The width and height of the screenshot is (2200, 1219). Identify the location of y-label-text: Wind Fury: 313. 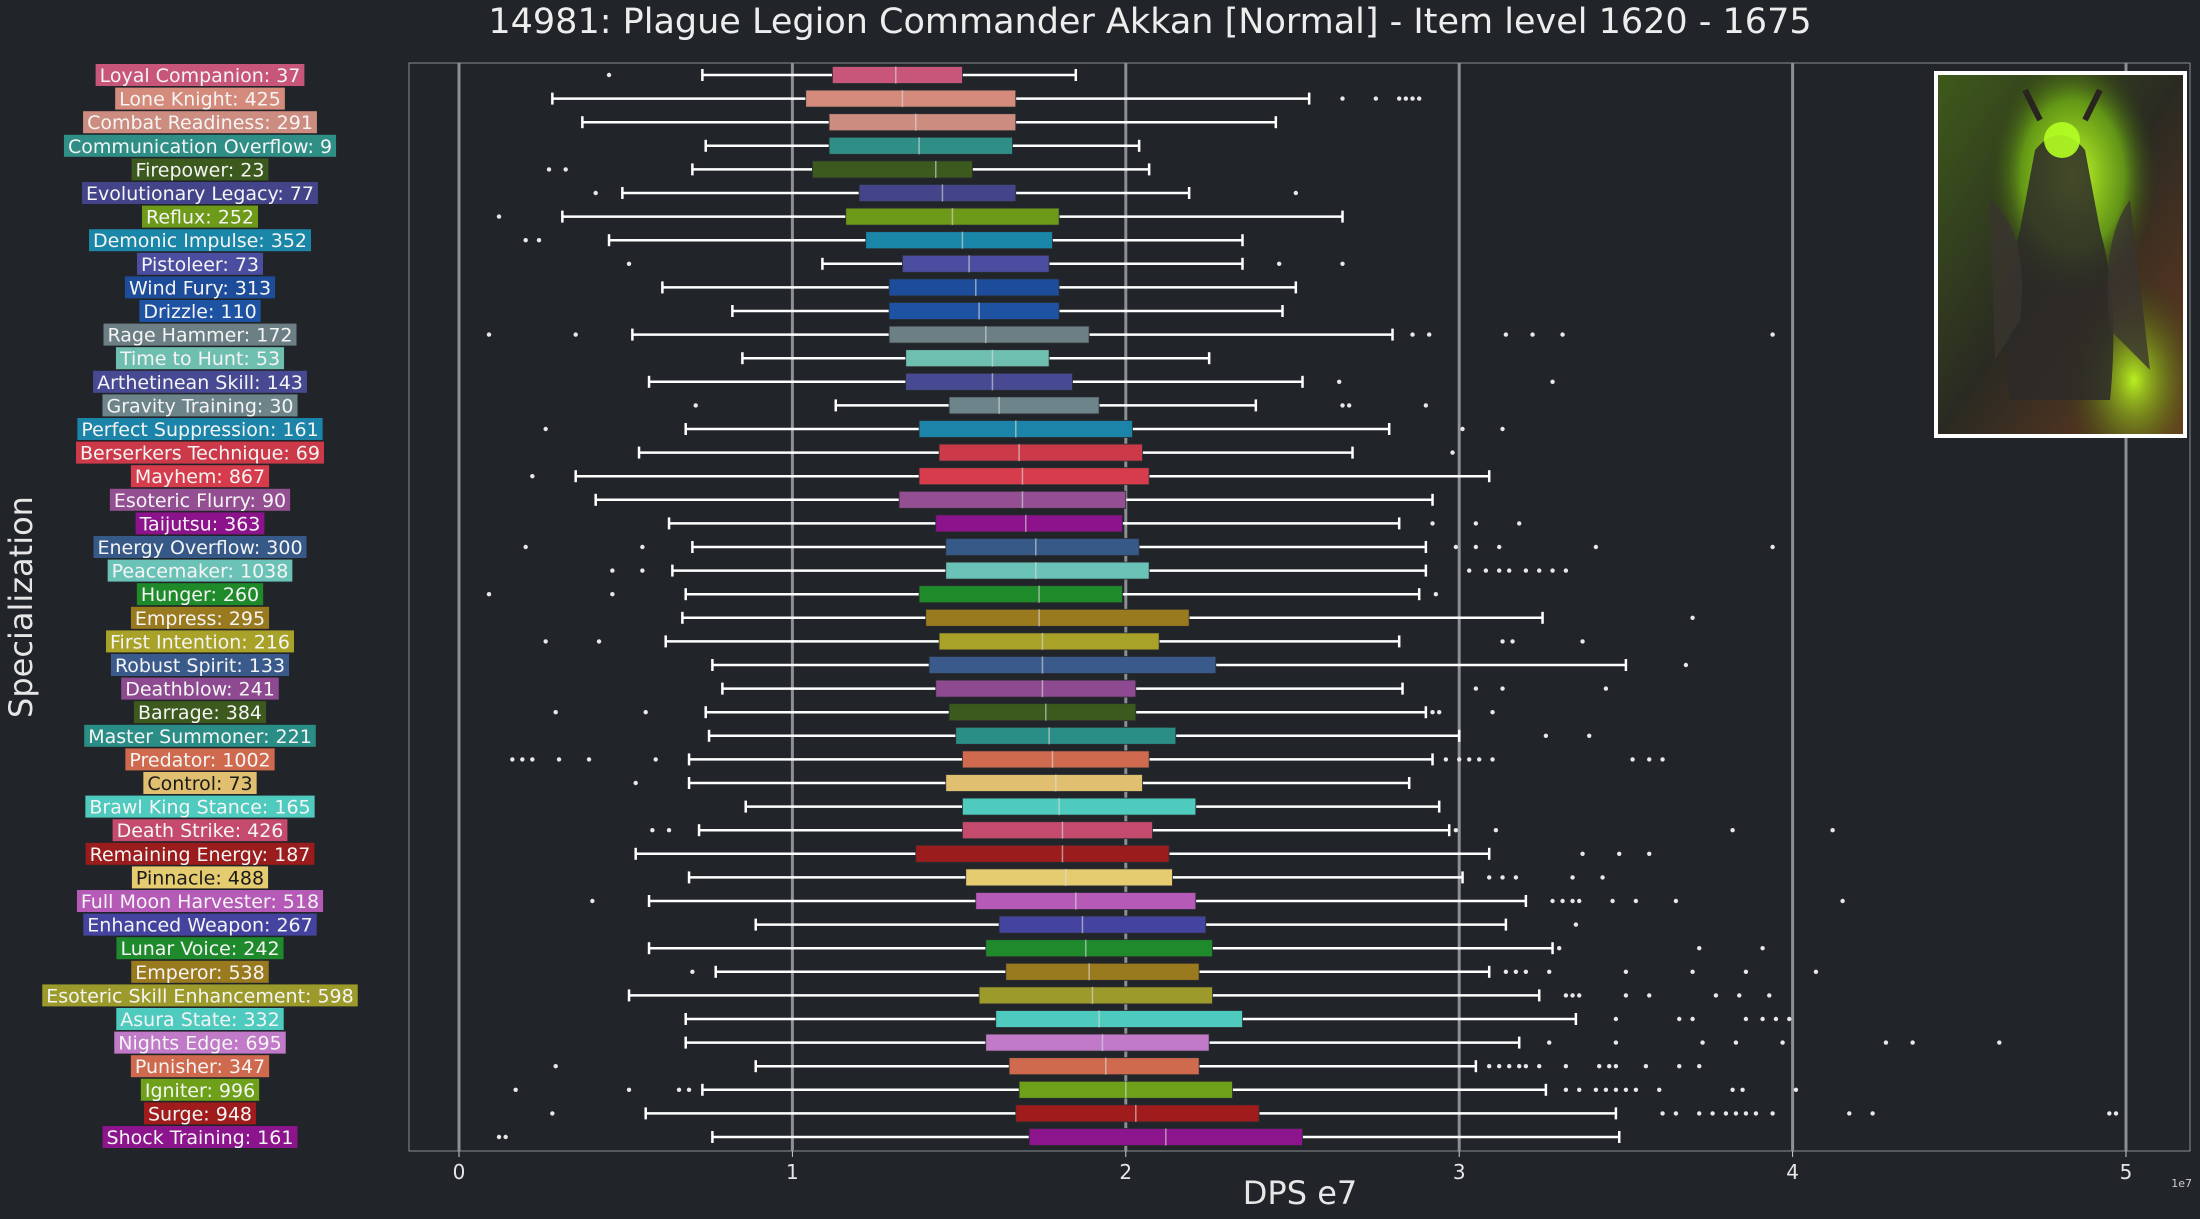
(200, 288).